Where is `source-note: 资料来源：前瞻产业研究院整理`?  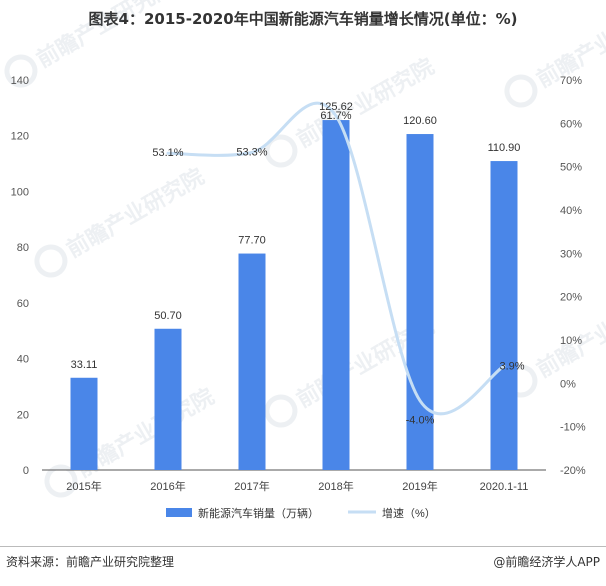
source-note: 资料来源：前瞻产业研究院整理 is located at coordinates (90, 562).